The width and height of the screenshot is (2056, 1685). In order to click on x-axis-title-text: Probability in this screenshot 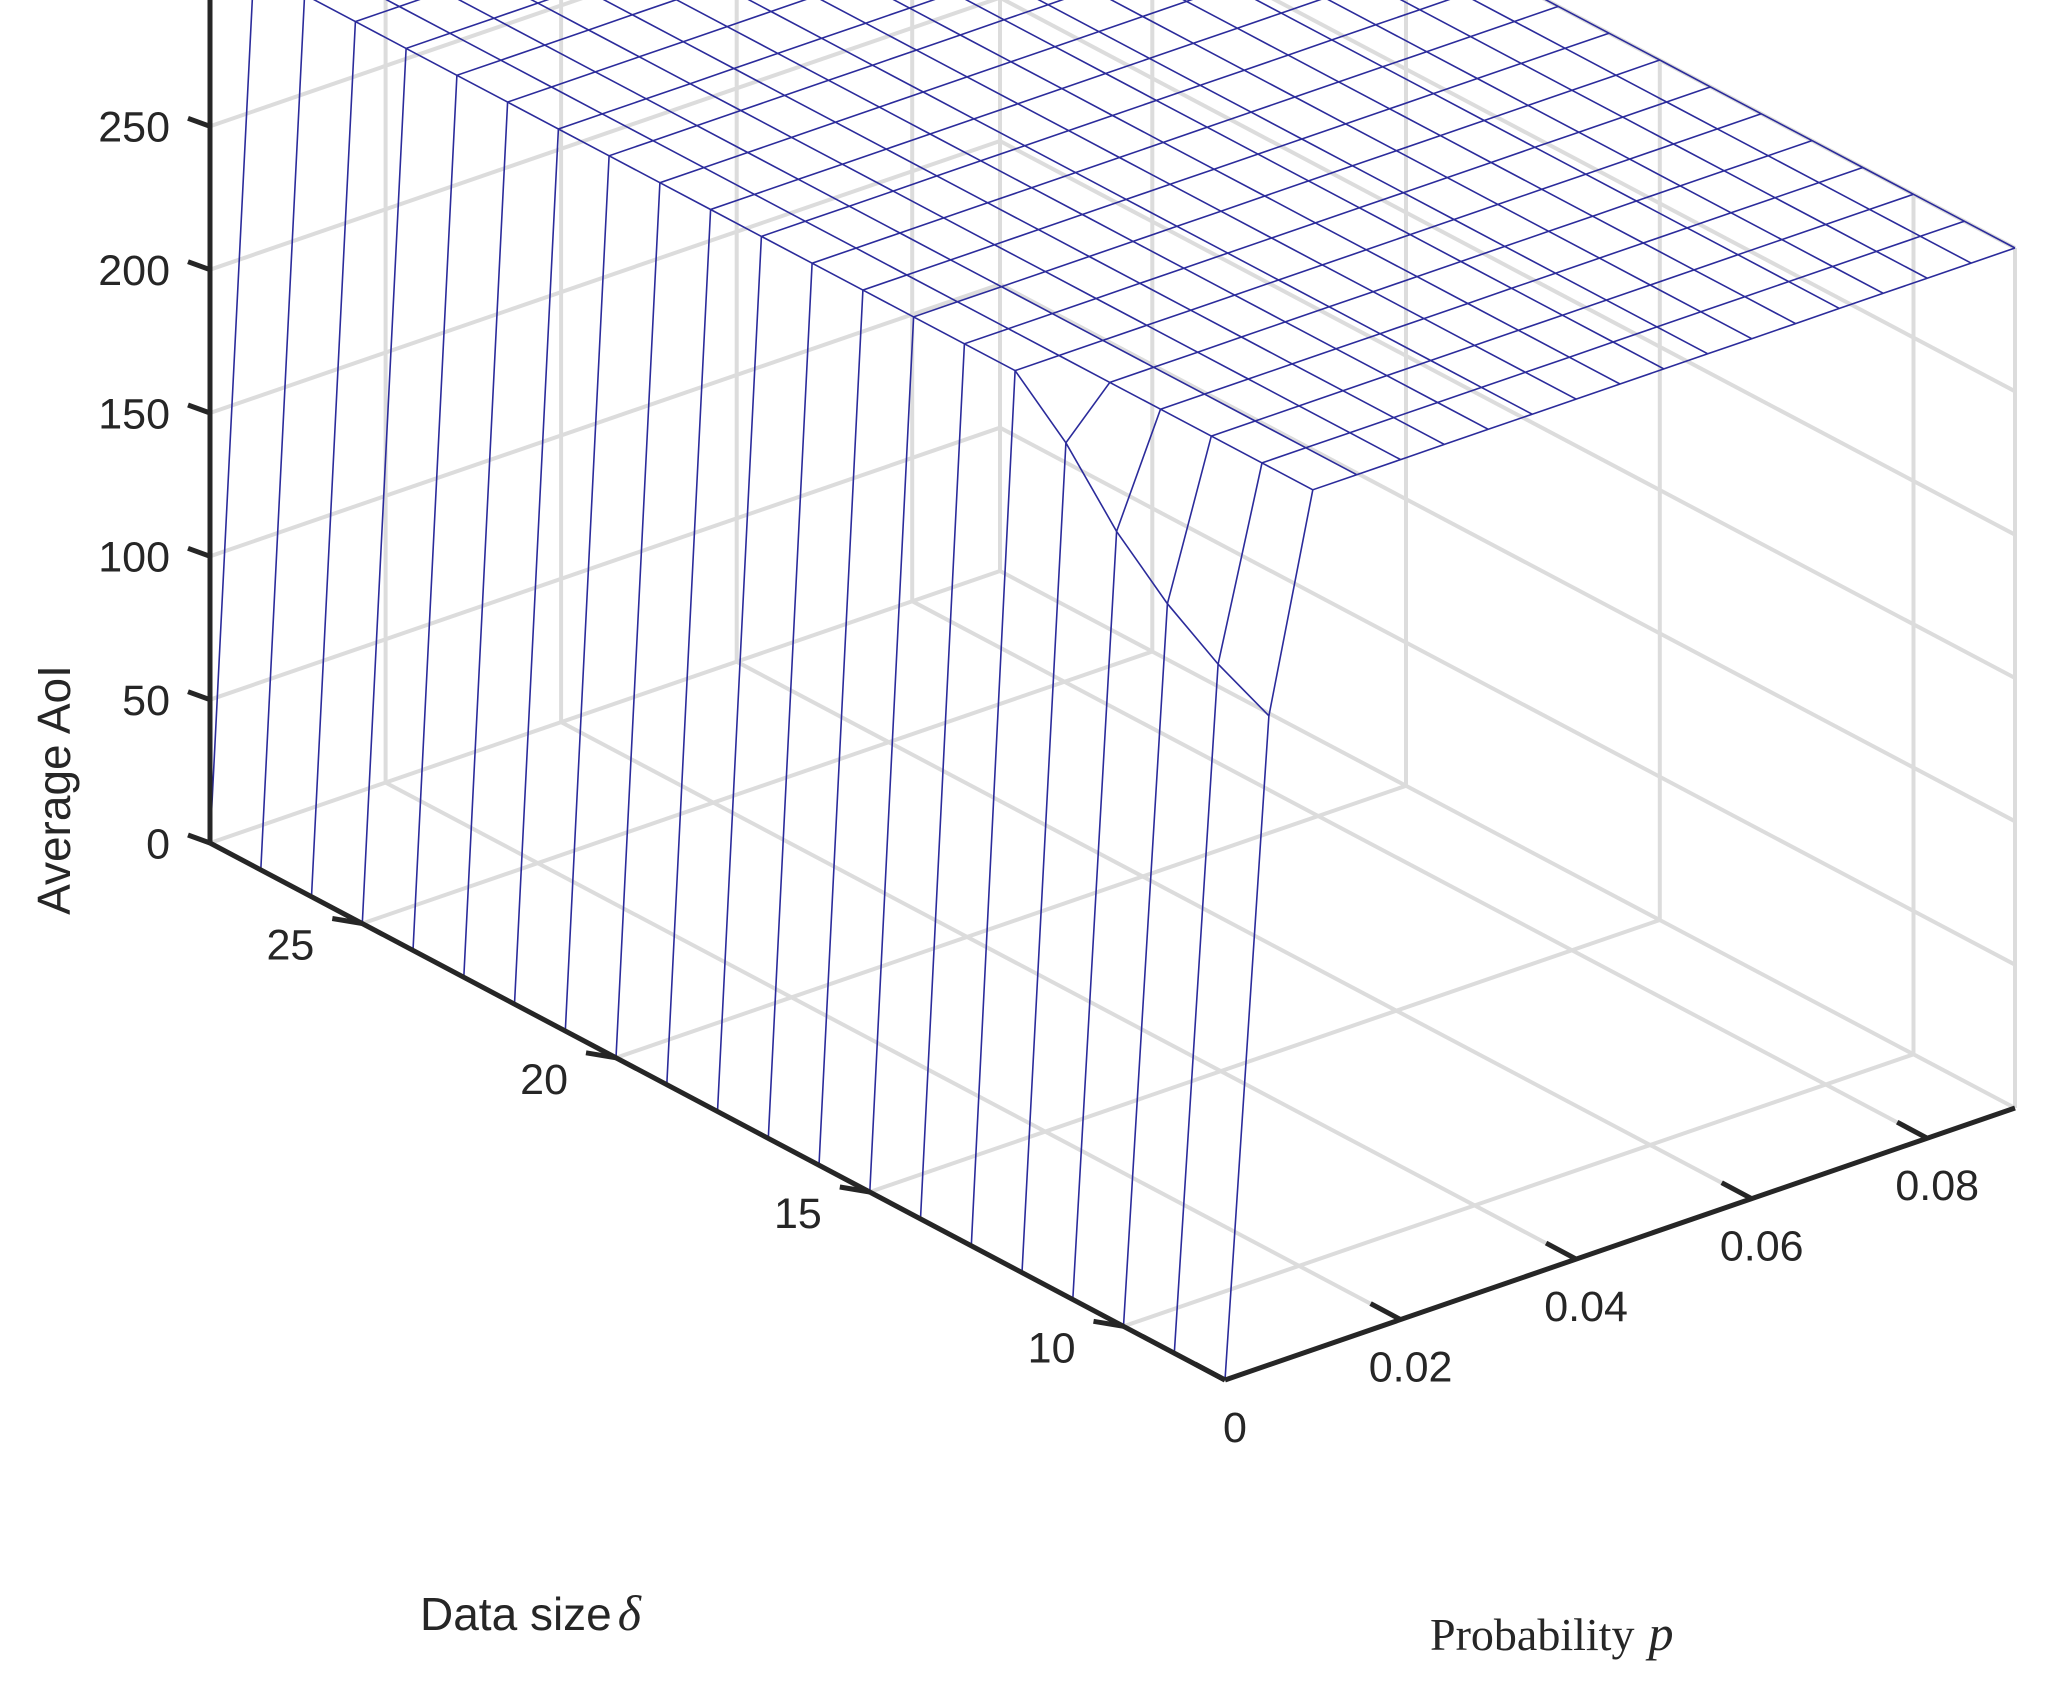, I will do `click(1532, 1634)`.